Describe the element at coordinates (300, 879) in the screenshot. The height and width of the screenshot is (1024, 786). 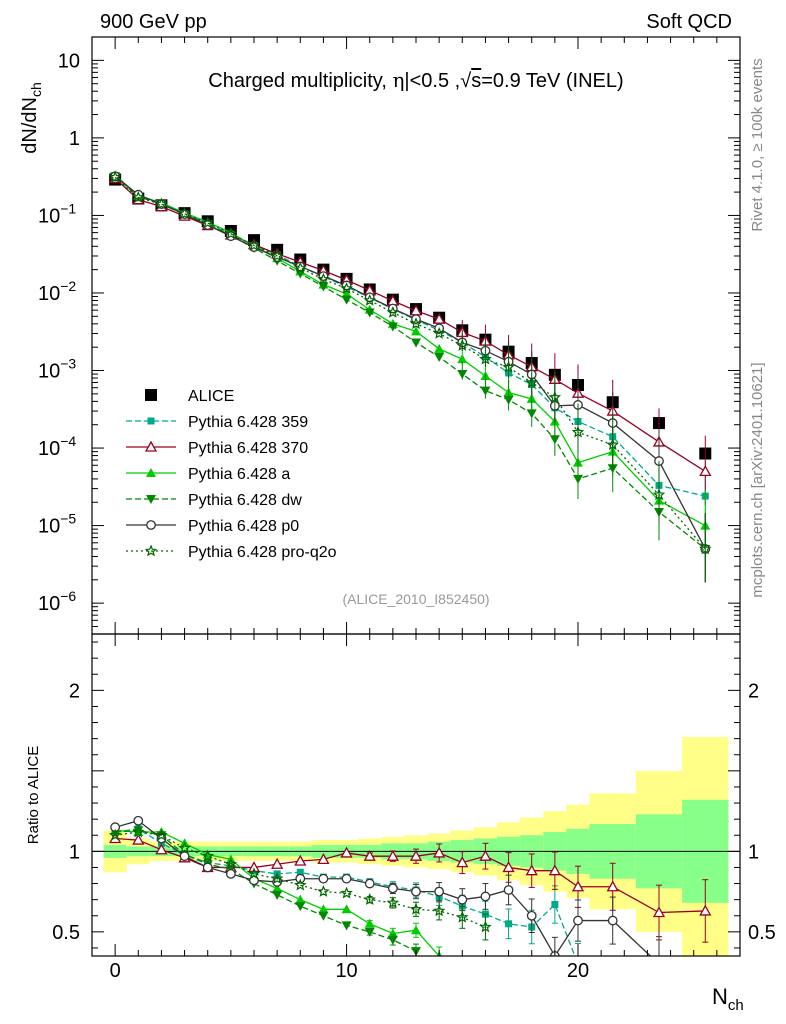
I see `ratio-series-line` at that location.